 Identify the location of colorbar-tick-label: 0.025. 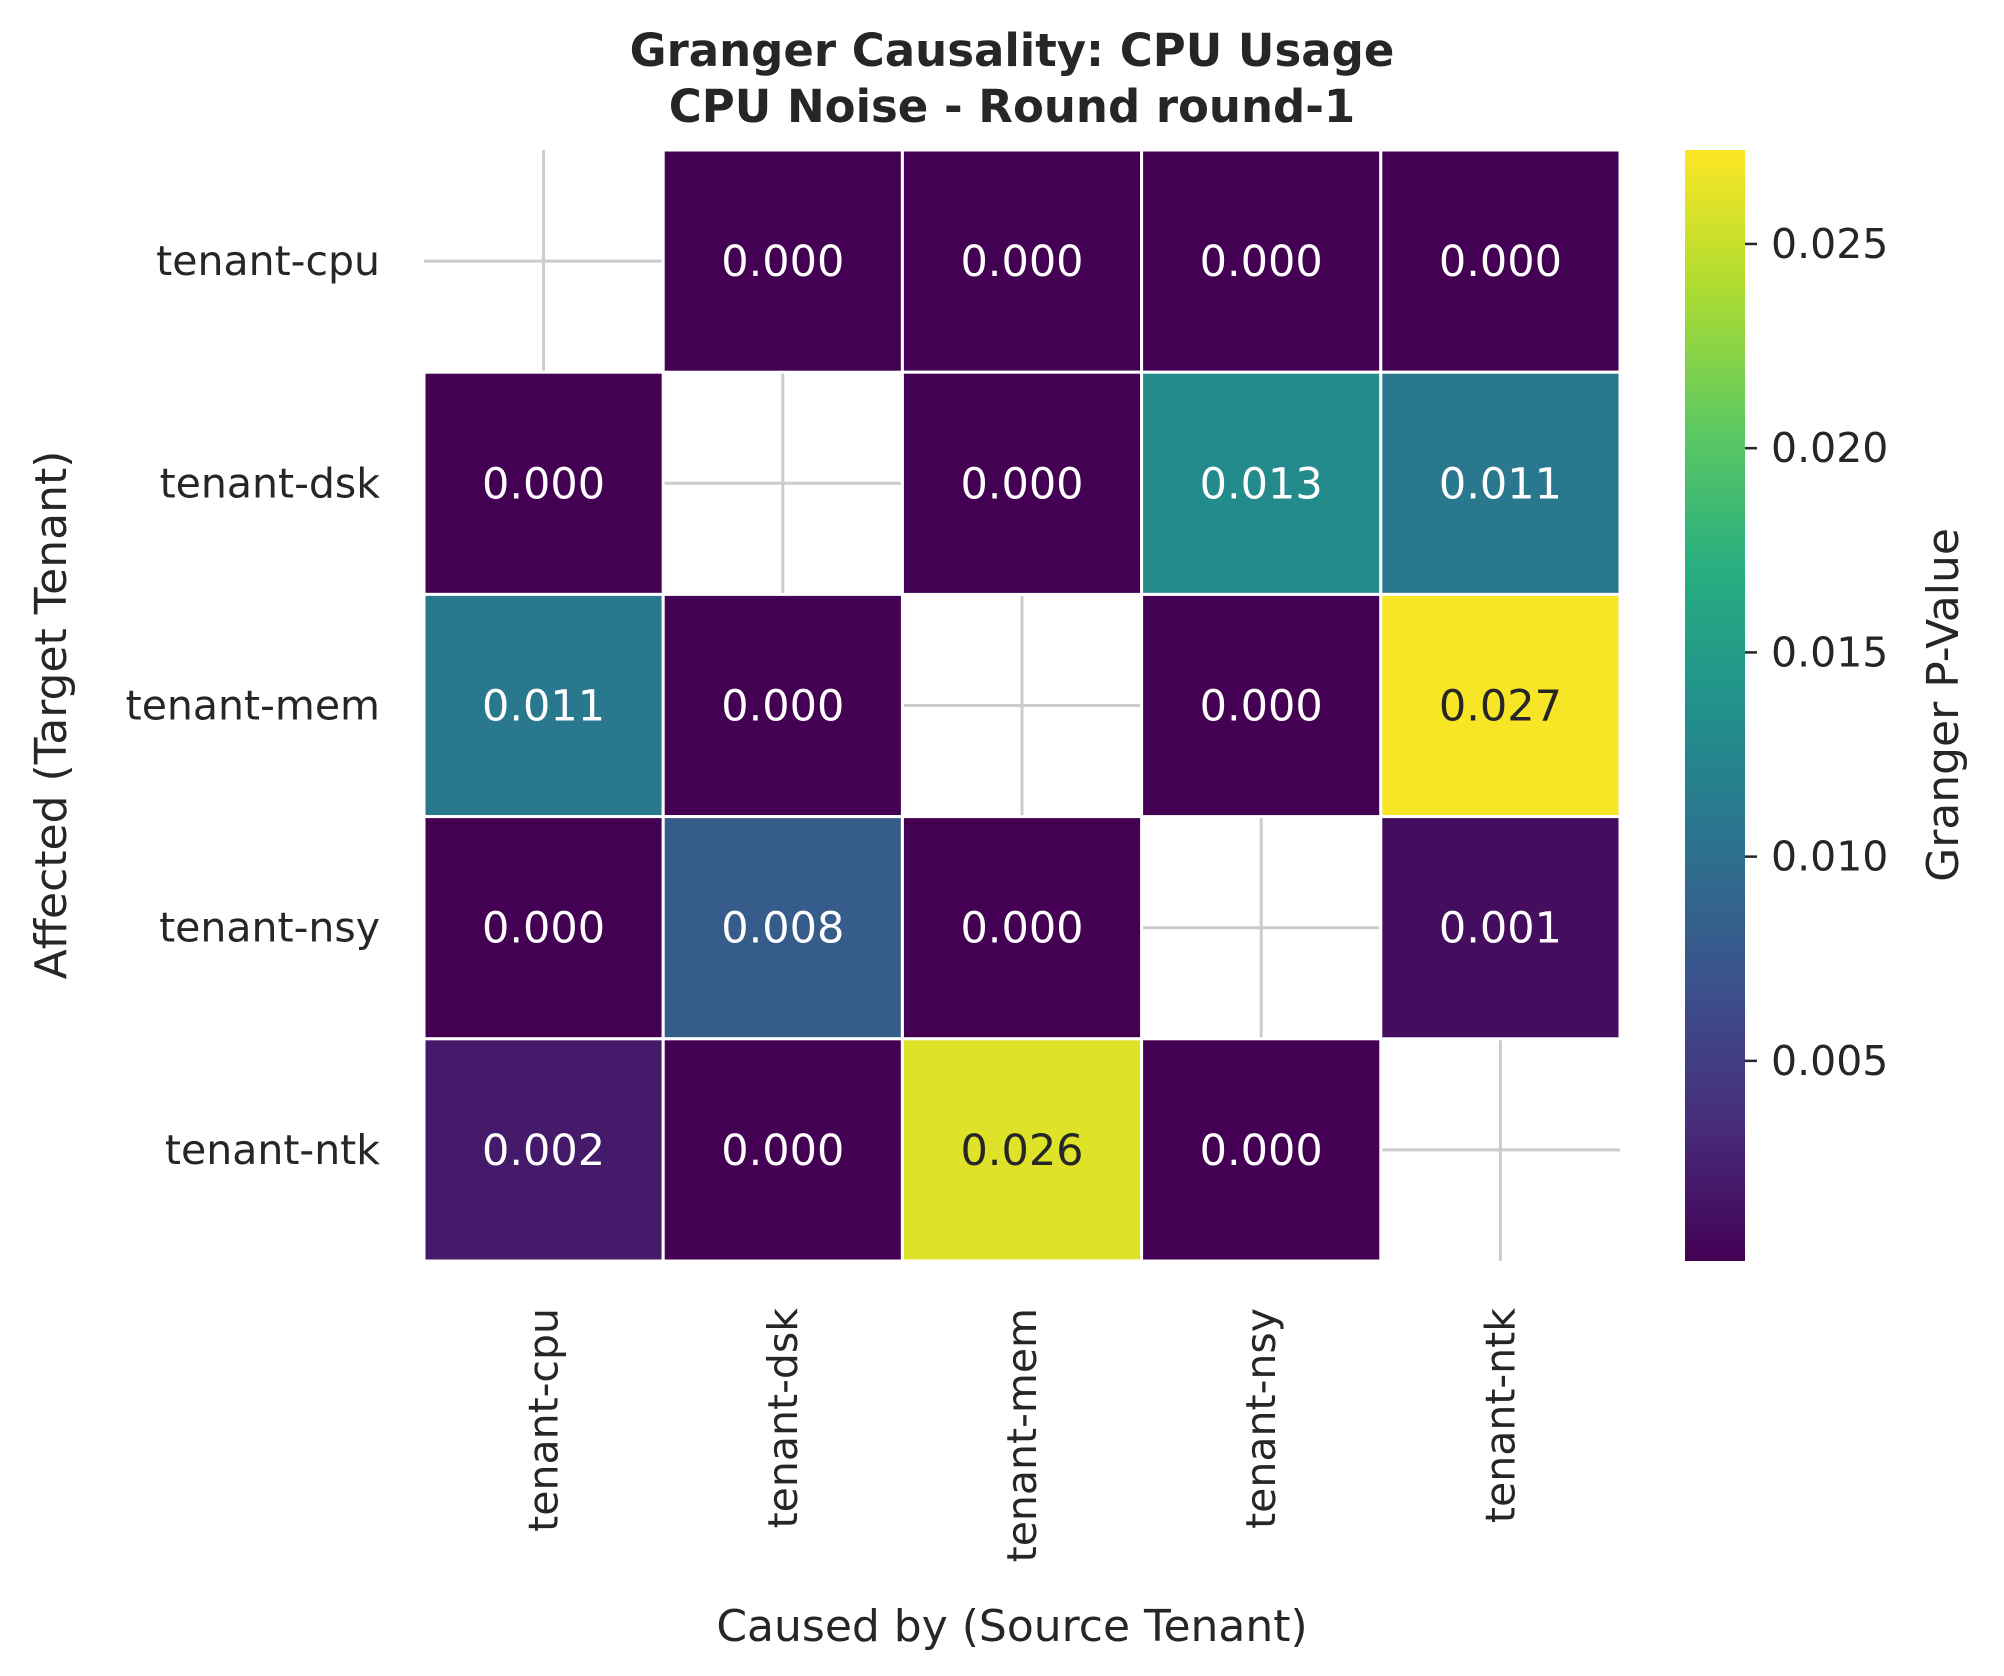
(1829, 244).